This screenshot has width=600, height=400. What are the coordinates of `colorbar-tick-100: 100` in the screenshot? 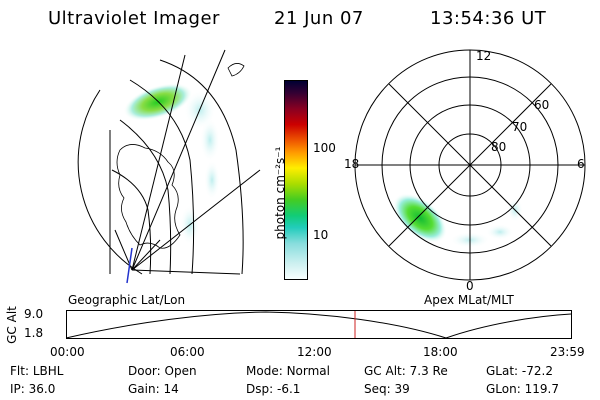 It's located at (324, 148).